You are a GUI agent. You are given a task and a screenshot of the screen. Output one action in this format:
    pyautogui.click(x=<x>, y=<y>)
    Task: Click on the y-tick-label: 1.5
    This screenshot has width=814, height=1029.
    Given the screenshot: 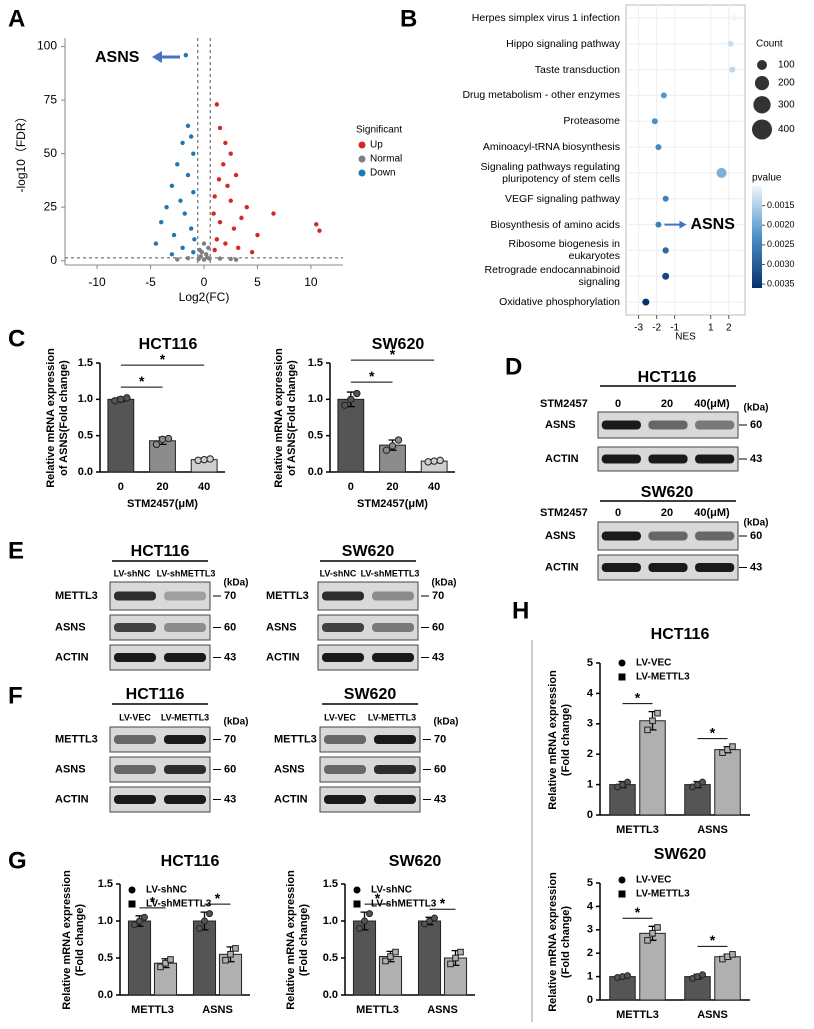 What is the action you would take?
    pyautogui.click(x=85, y=363)
    